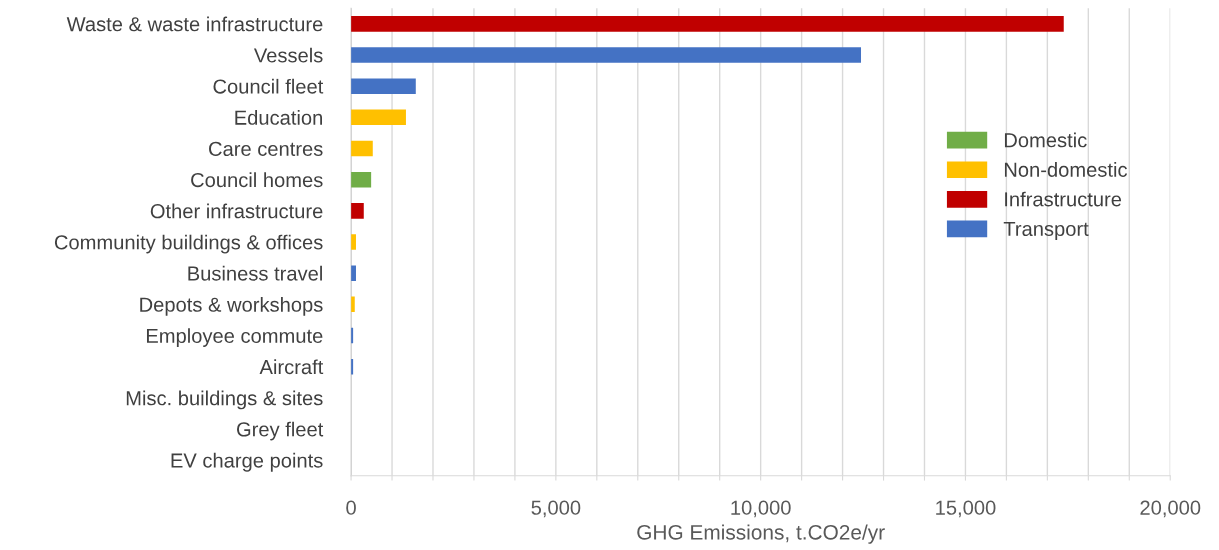  What do you see at coordinates (231, 306) in the screenshot?
I see `y-tick-label: Depots & workshops` at bounding box center [231, 306].